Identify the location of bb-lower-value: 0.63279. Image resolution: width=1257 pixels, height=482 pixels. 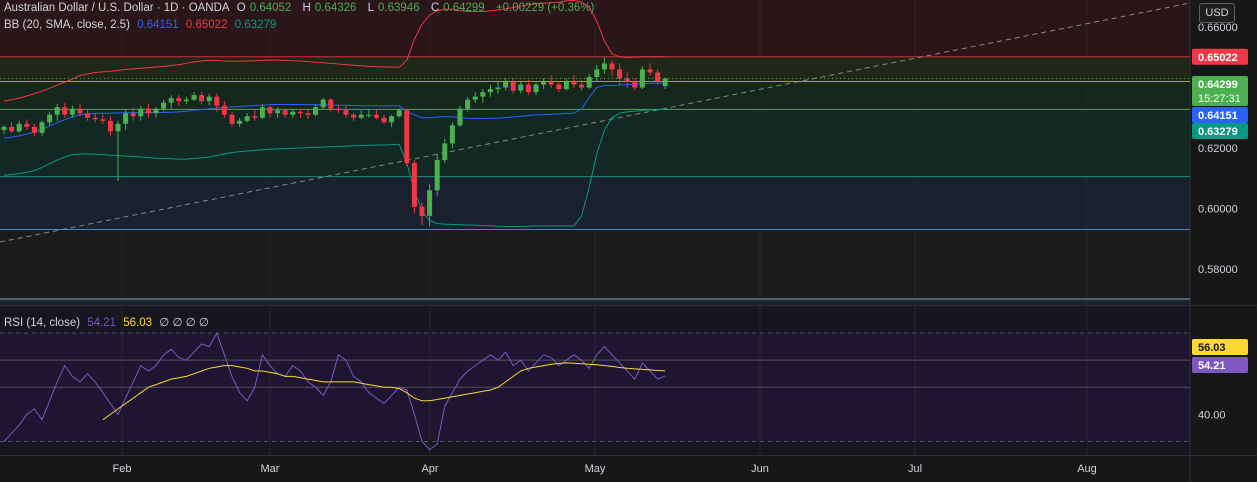
(255, 25).